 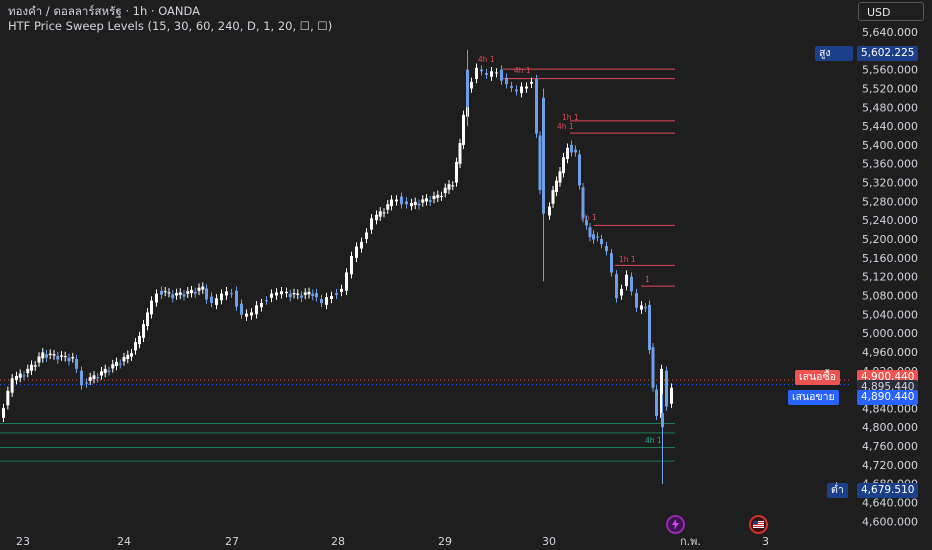 I want to click on y-tick-label: 5,240.000, so click(x=890, y=220).